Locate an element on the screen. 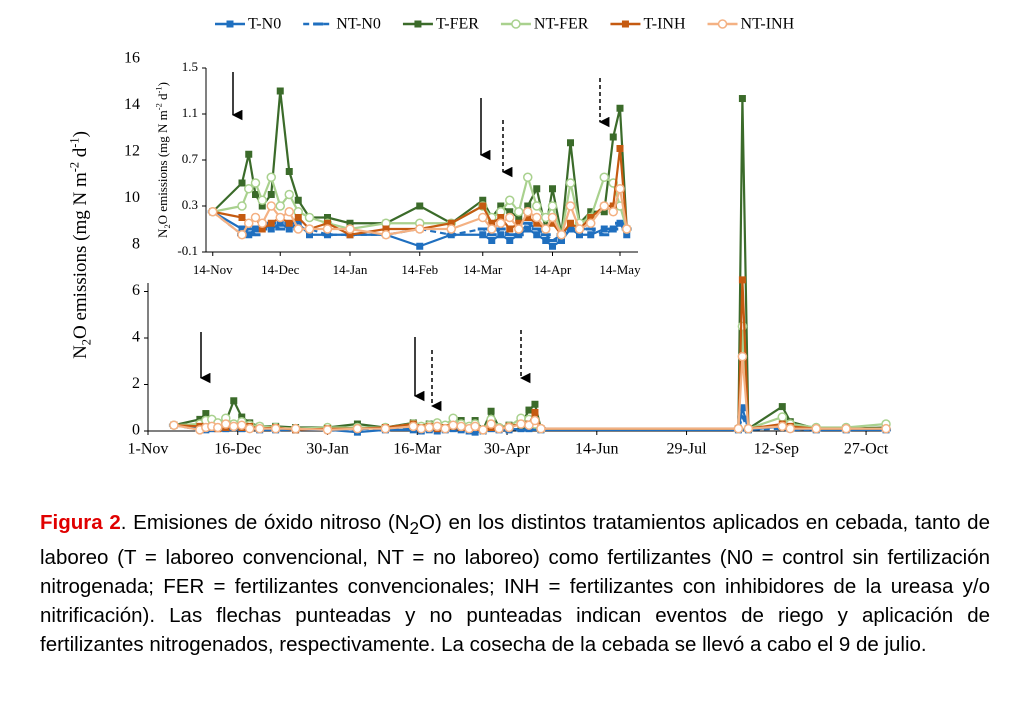 The width and height of the screenshot is (1024, 727). y-axis-label-part: -1 is located at coordinates (74, 142).